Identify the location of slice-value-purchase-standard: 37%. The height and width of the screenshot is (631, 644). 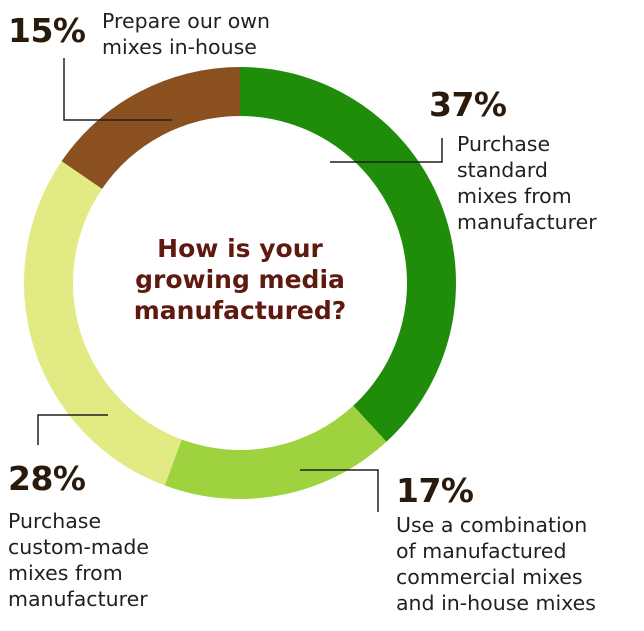
(468, 104).